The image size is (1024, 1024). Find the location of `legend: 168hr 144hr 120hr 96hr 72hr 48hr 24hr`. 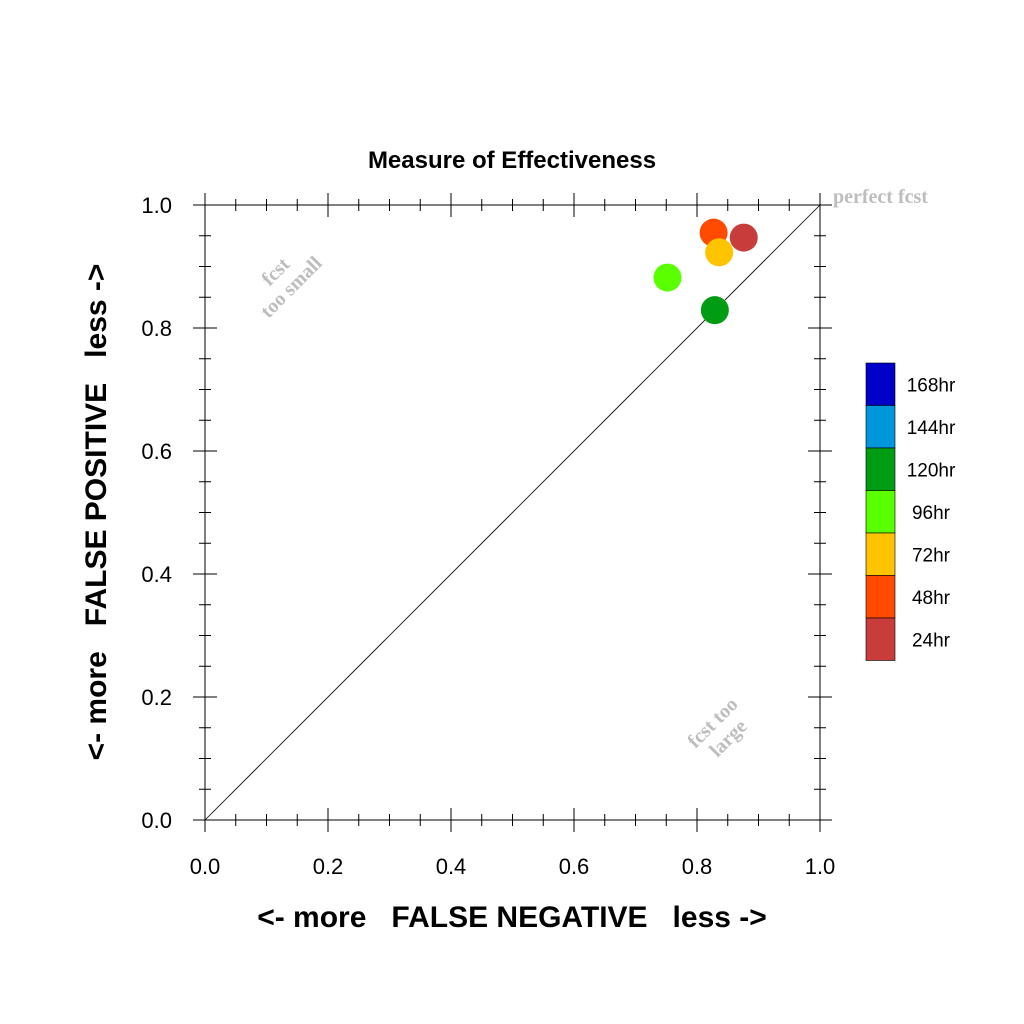

legend: 168hr 144hr 120hr 96hr 72hr 48hr 24hr is located at coordinates (910, 511).